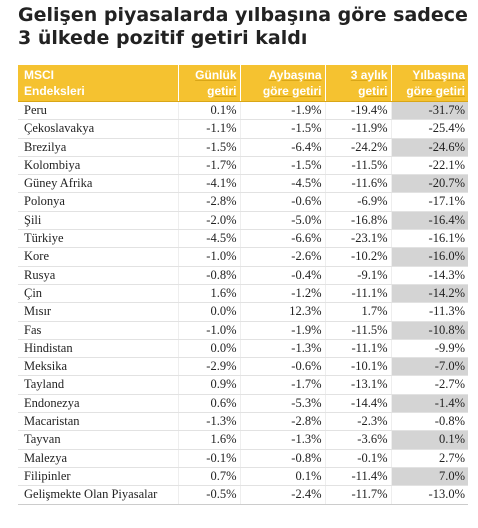 Image resolution: width=478 pixels, height=528 pixels. What do you see at coordinates (429, 294) in the screenshot?
I see `cell-year-to-date: -14.2%` at bounding box center [429, 294].